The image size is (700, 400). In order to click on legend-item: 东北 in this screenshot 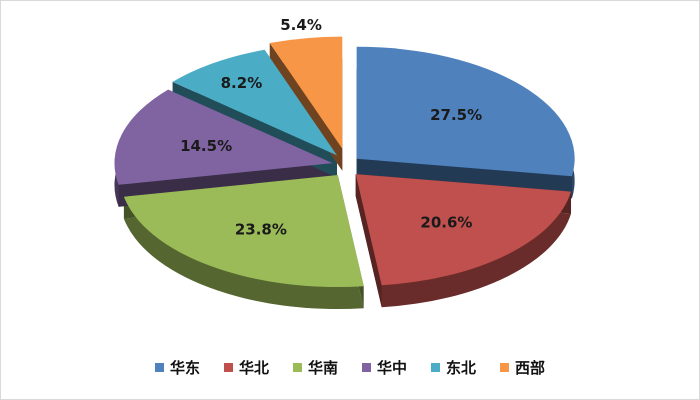, I will do `click(453, 367)`.